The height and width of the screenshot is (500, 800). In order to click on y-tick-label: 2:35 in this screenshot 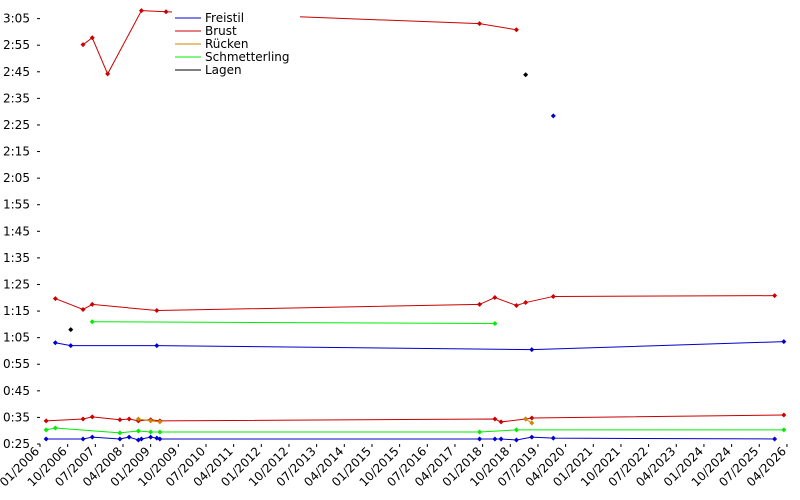, I will do `click(16, 98)`.